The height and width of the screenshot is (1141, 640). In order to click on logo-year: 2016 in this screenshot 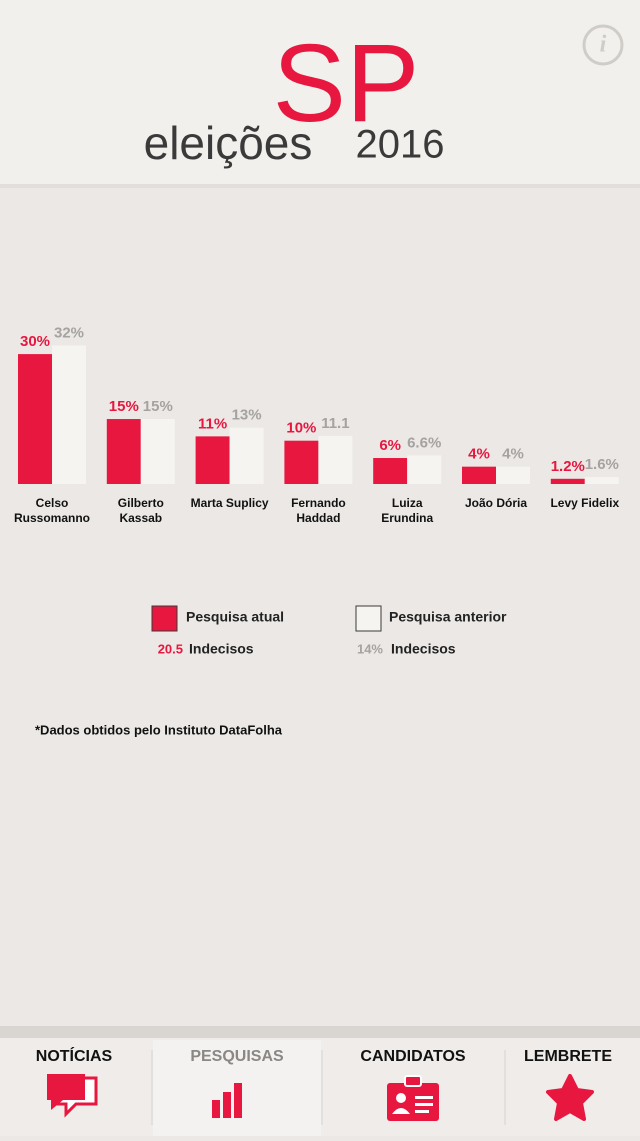, I will do `click(400, 145)`.